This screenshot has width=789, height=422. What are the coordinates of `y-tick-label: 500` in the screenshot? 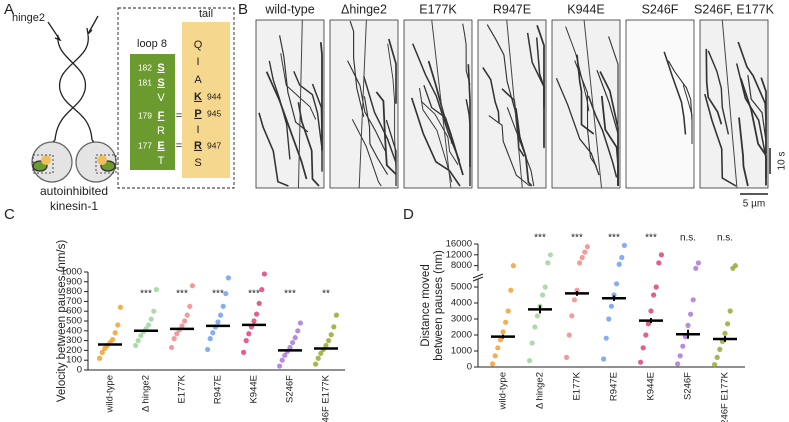 It's located at (74, 321).